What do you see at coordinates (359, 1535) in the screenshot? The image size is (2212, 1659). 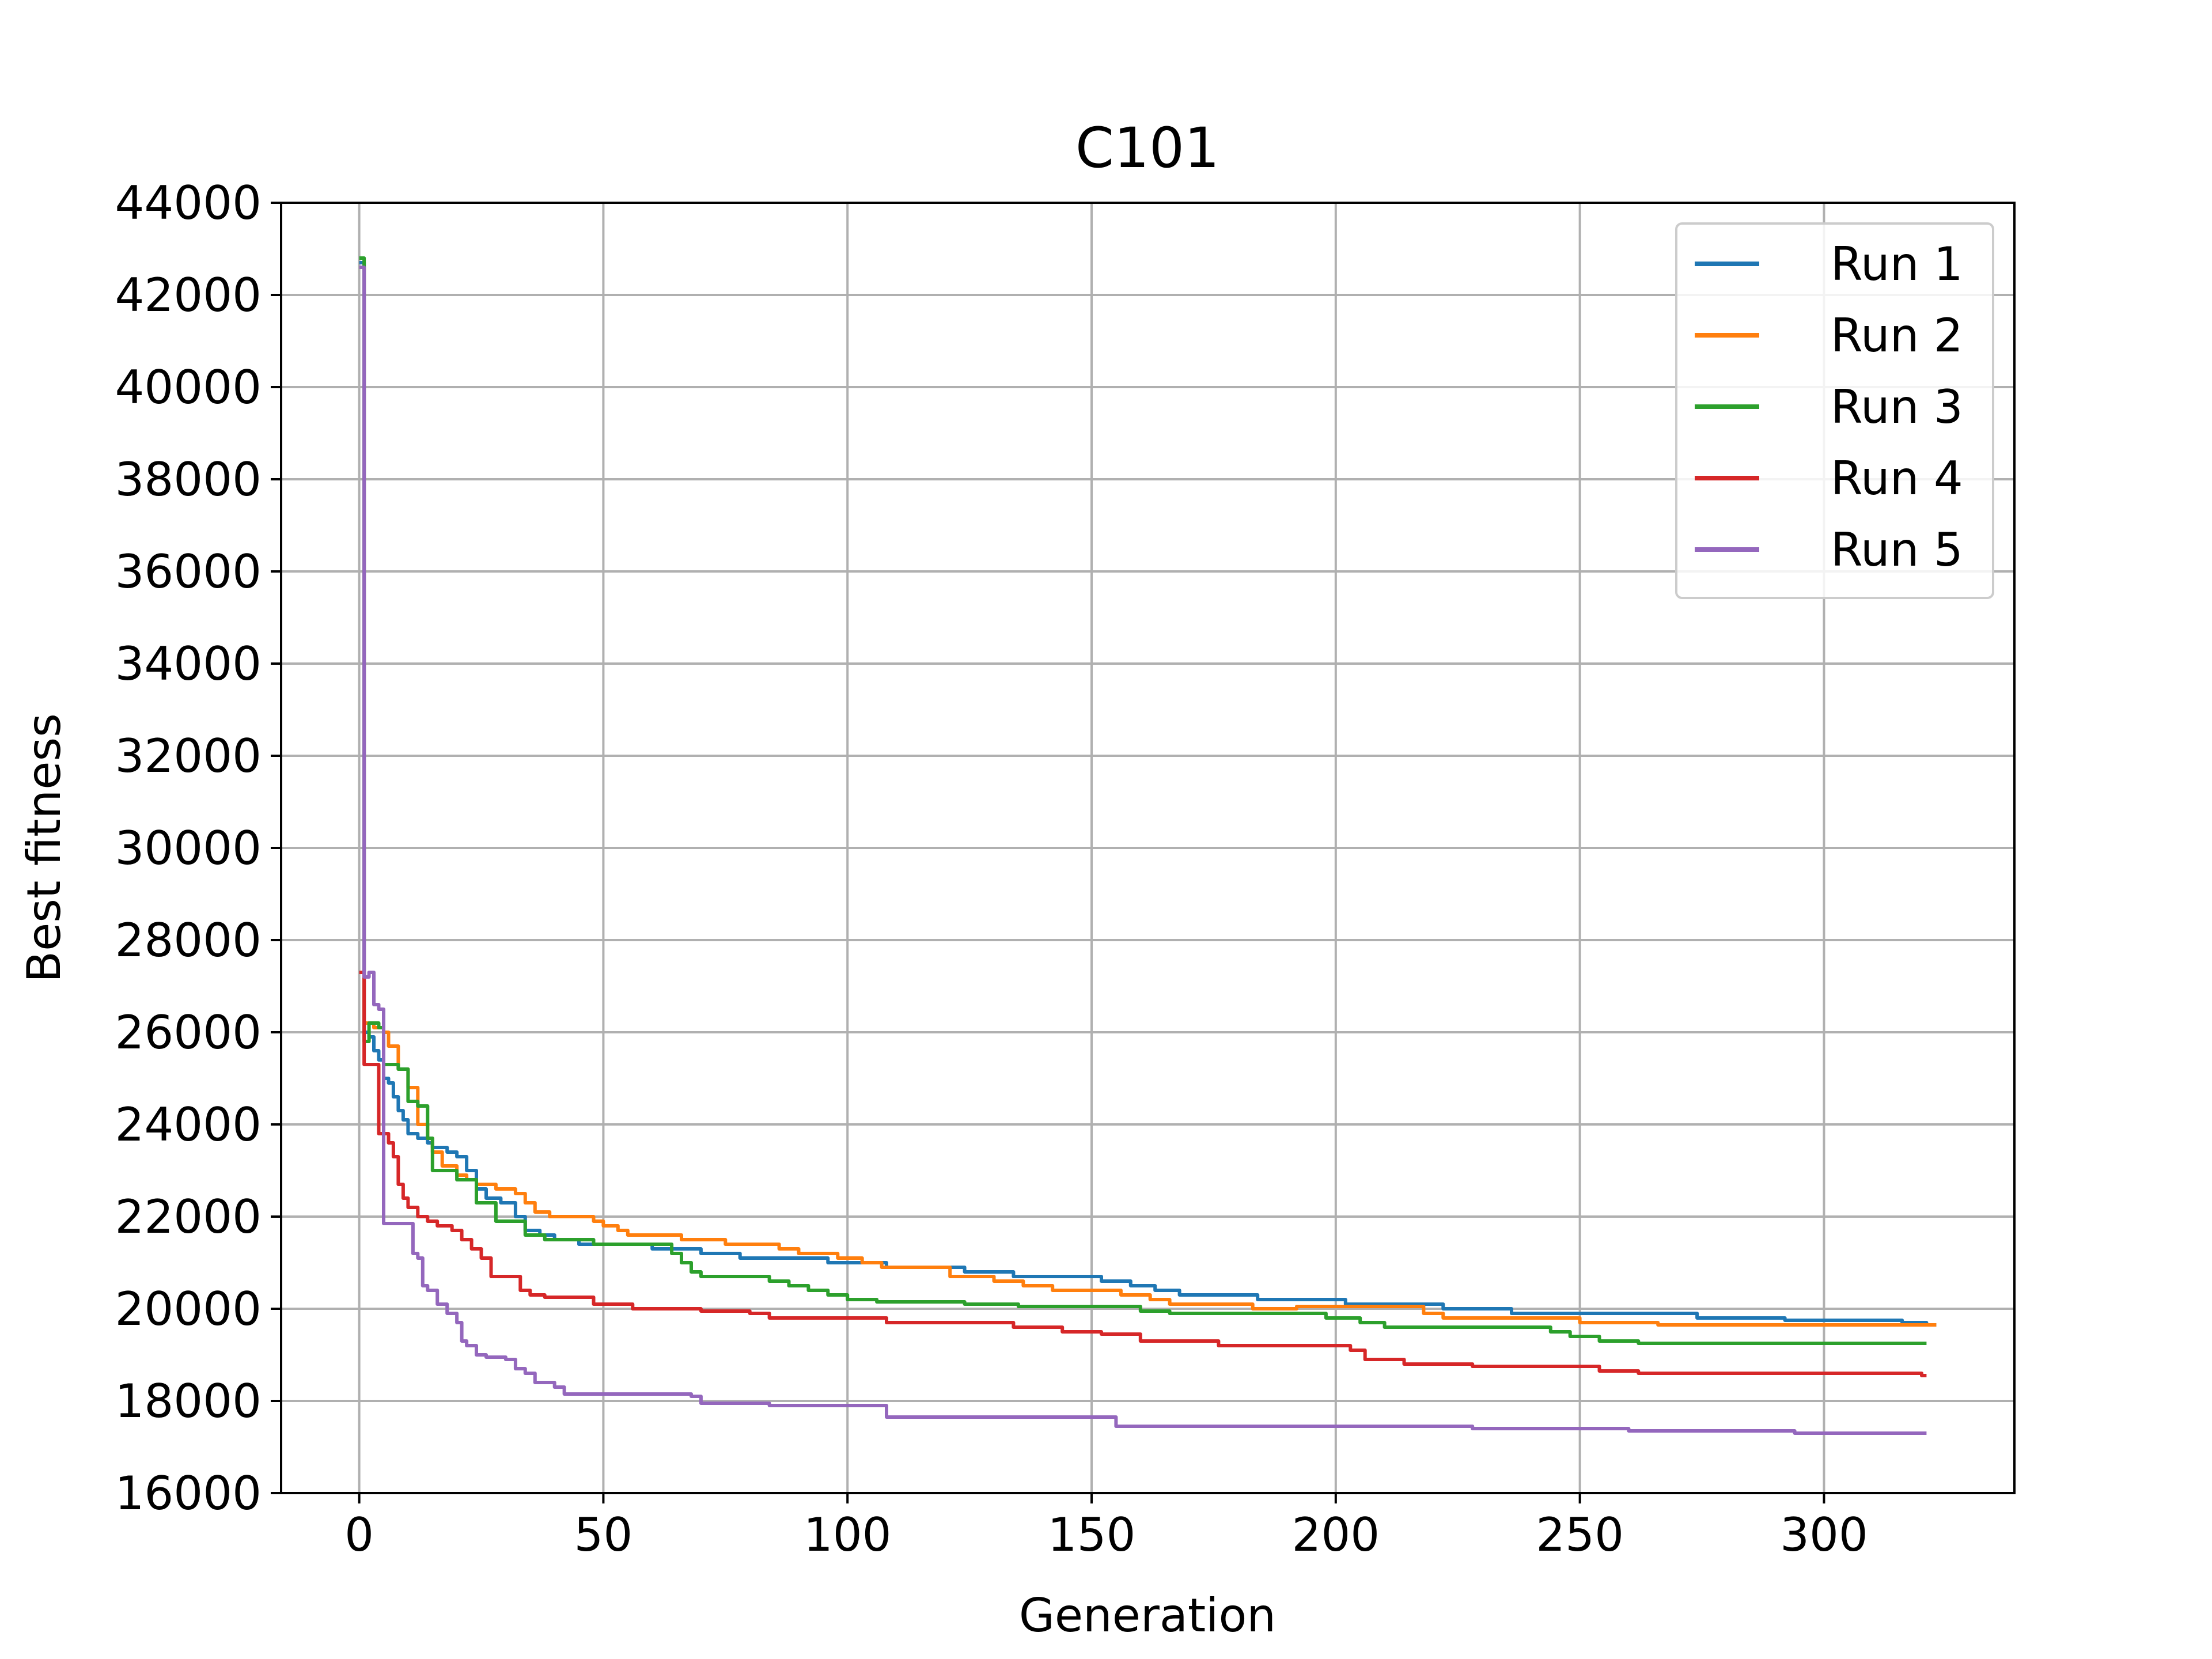 I see `x-tick-label: 0` at bounding box center [359, 1535].